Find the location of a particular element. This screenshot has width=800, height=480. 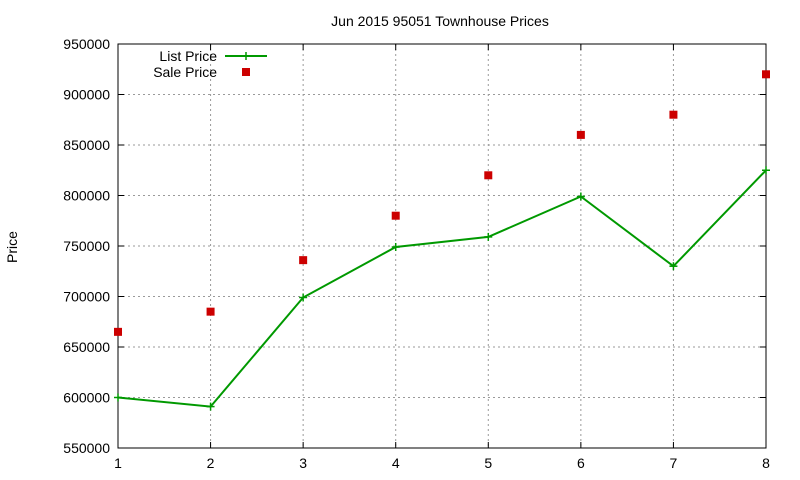

y-tick-label: 950000 is located at coordinates (86, 44).